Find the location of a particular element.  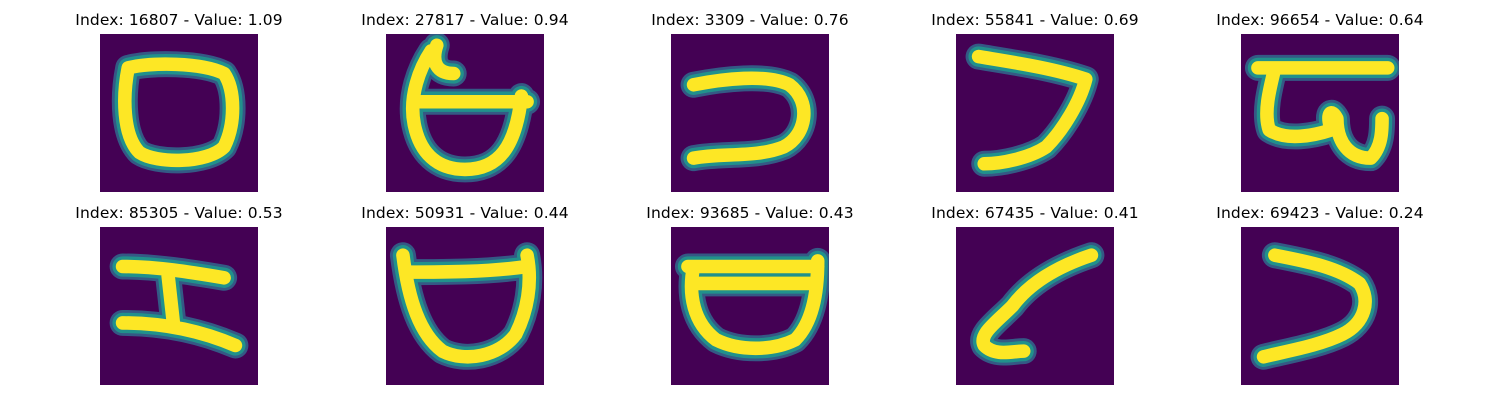

glyph-hook is located at coordinates (1037, 304).